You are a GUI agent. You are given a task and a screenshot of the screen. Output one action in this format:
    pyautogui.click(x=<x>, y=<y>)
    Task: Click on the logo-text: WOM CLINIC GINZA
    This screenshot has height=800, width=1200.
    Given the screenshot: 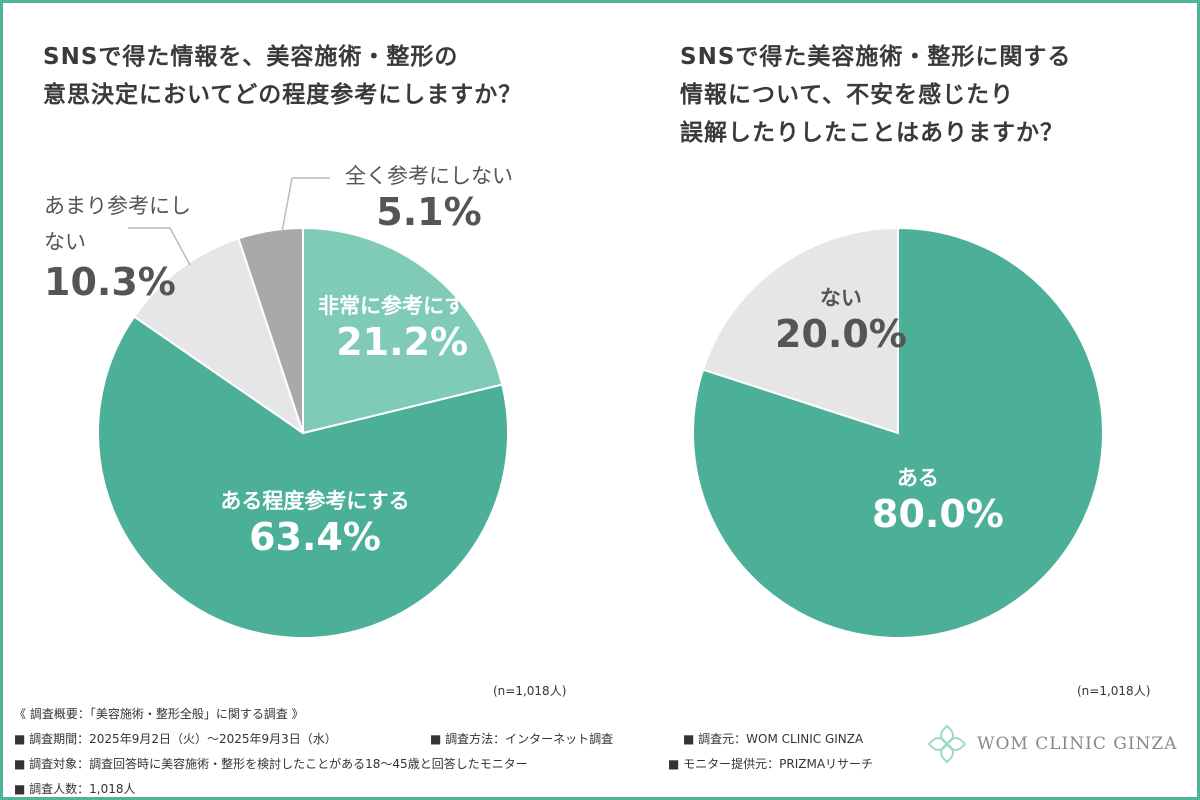 What is the action you would take?
    pyautogui.click(x=1077, y=744)
    